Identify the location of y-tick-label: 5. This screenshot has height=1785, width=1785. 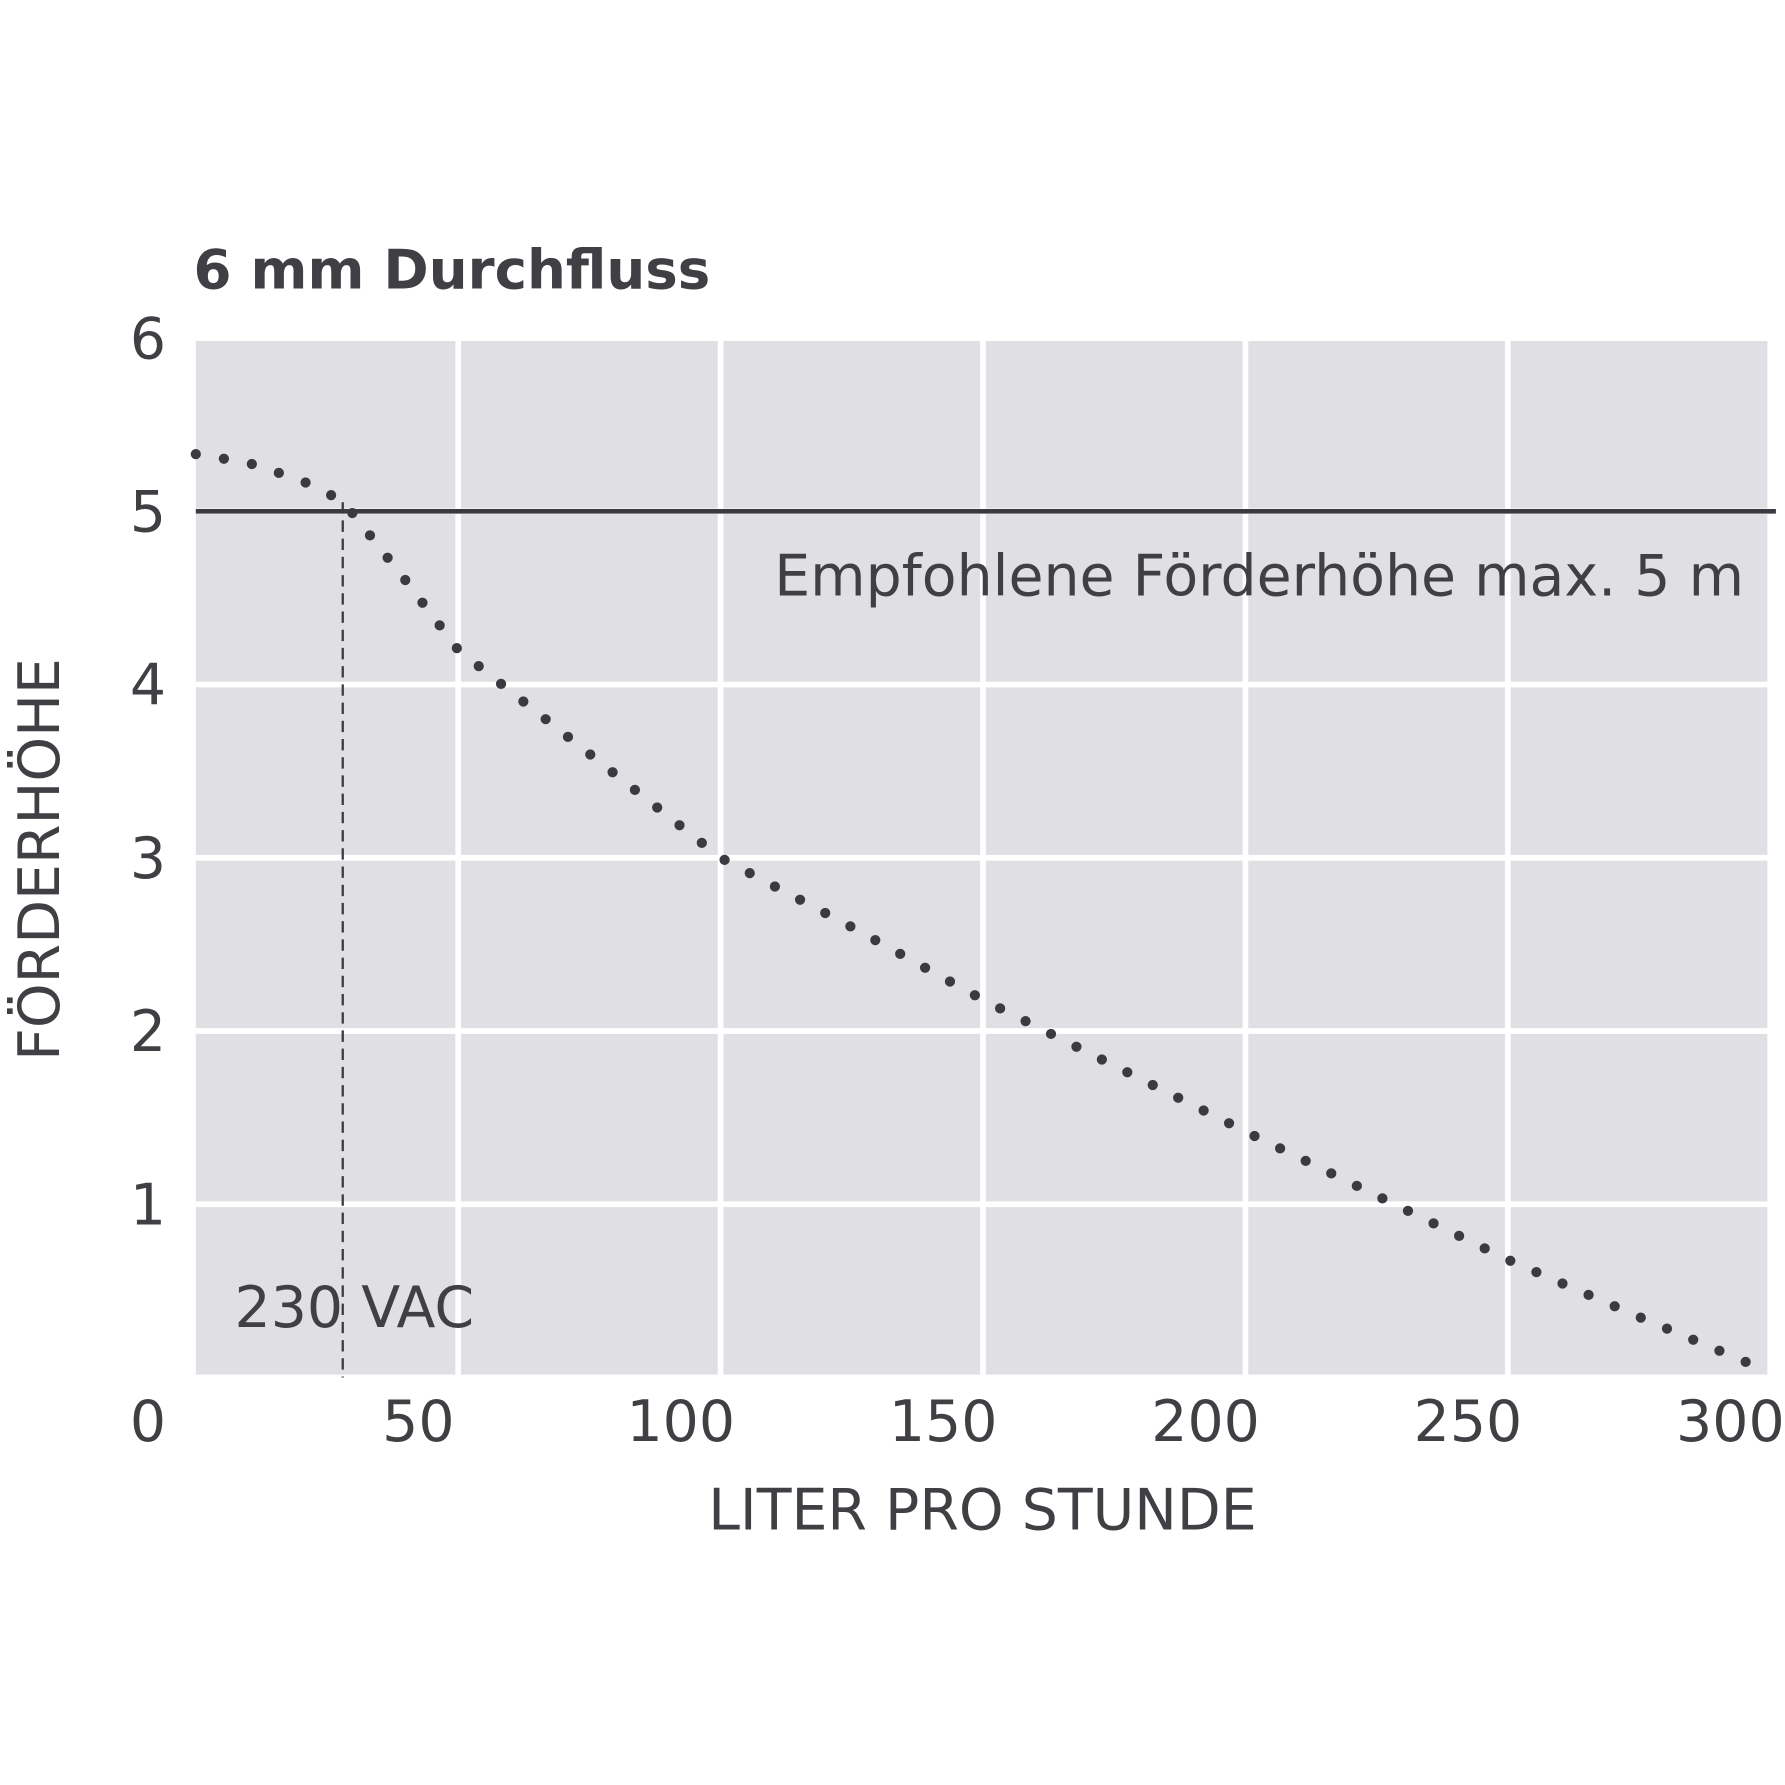
(148, 513).